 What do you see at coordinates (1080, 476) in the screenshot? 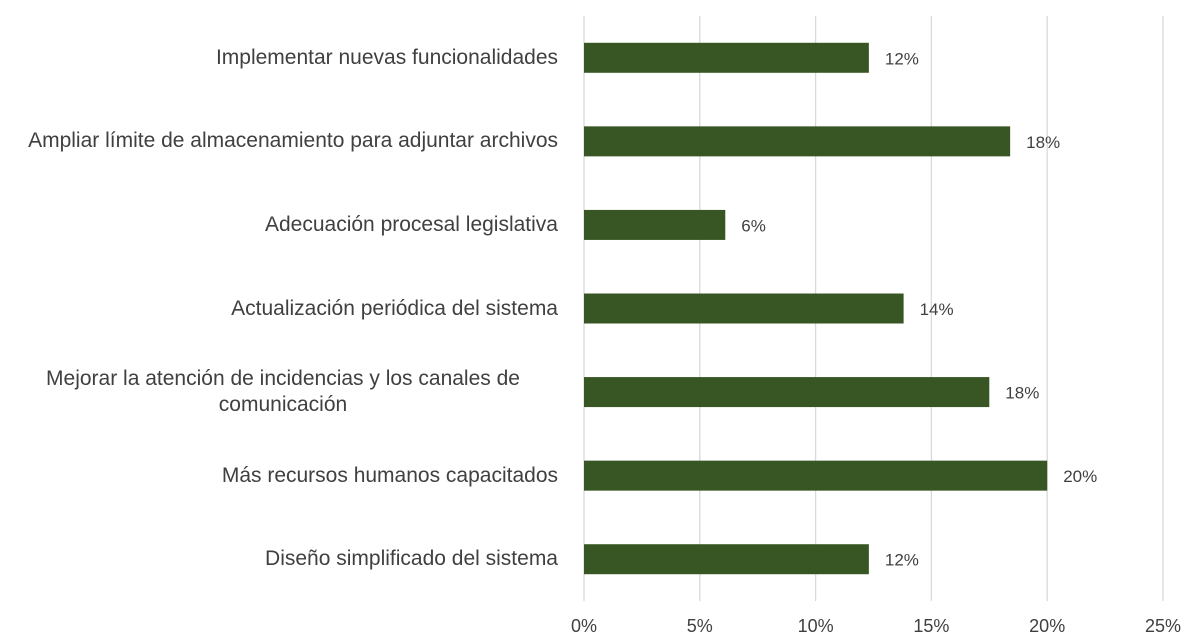
I see `data-label: 20%` at bounding box center [1080, 476].